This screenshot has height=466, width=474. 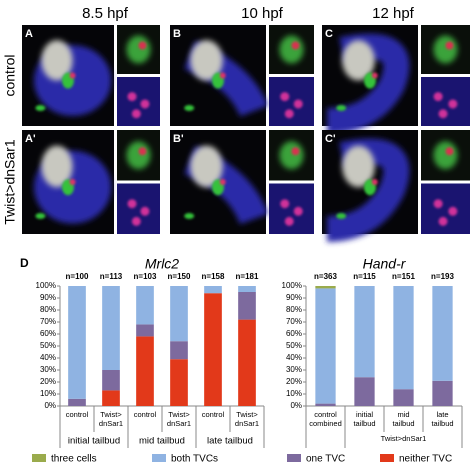 What do you see at coordinates (10, 181) in the screenshot?
I see `row-label: Twist>dnSar1` at bounding box center [10, 181].